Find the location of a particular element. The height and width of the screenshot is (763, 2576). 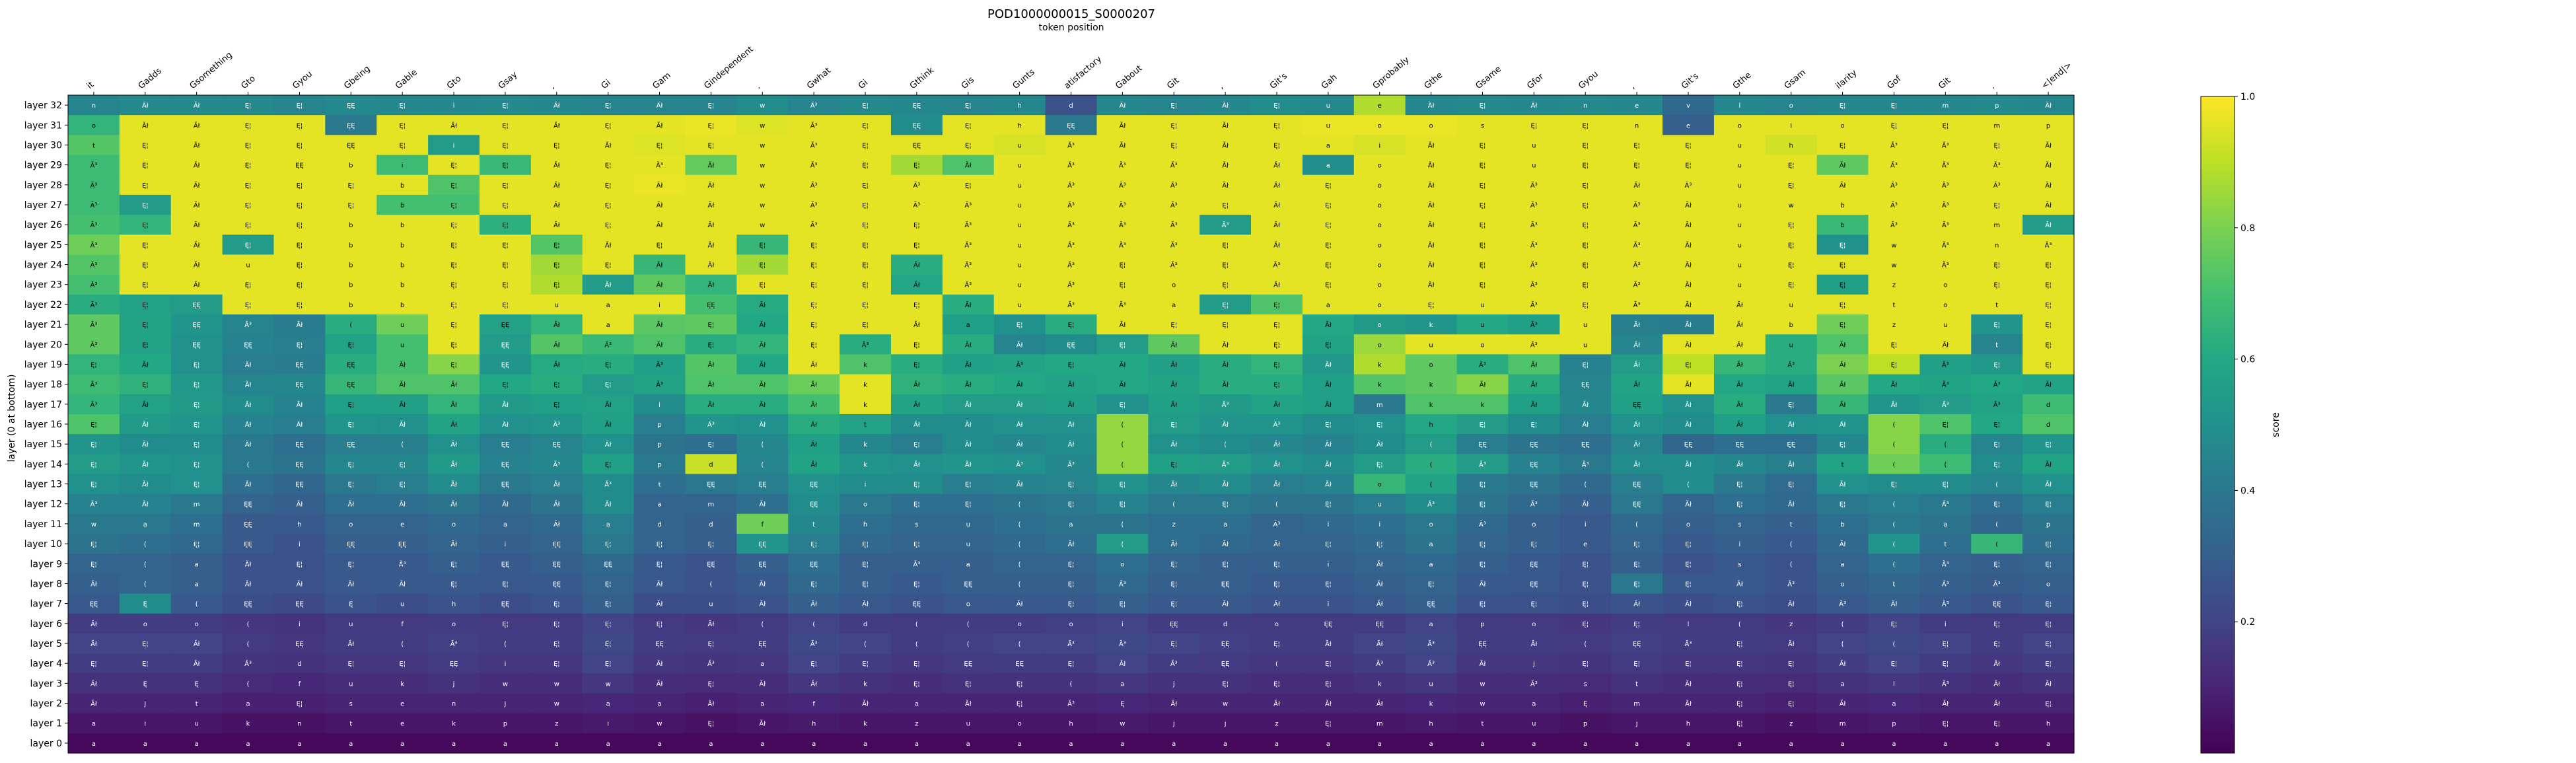

heatmap-cell-label: i is located at coordinates (1739, 544).